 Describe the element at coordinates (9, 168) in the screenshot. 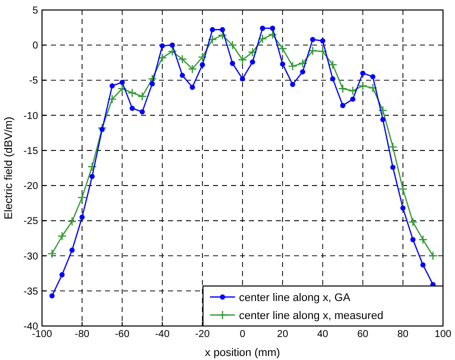

I see `y-axis-title: Electric field (dBV/m)` at that location.